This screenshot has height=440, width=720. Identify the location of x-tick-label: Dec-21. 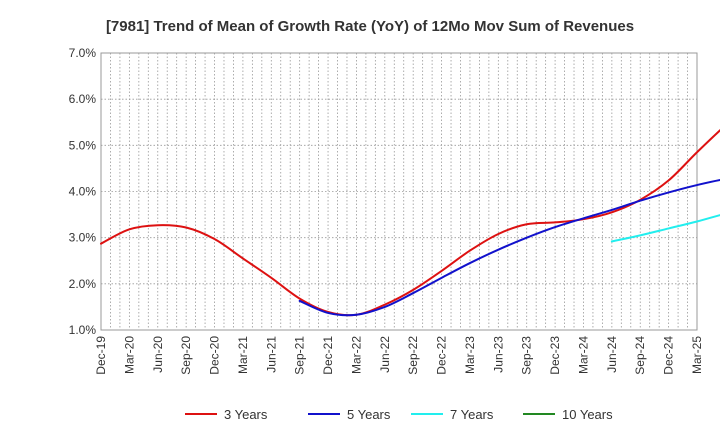
(328, 355).